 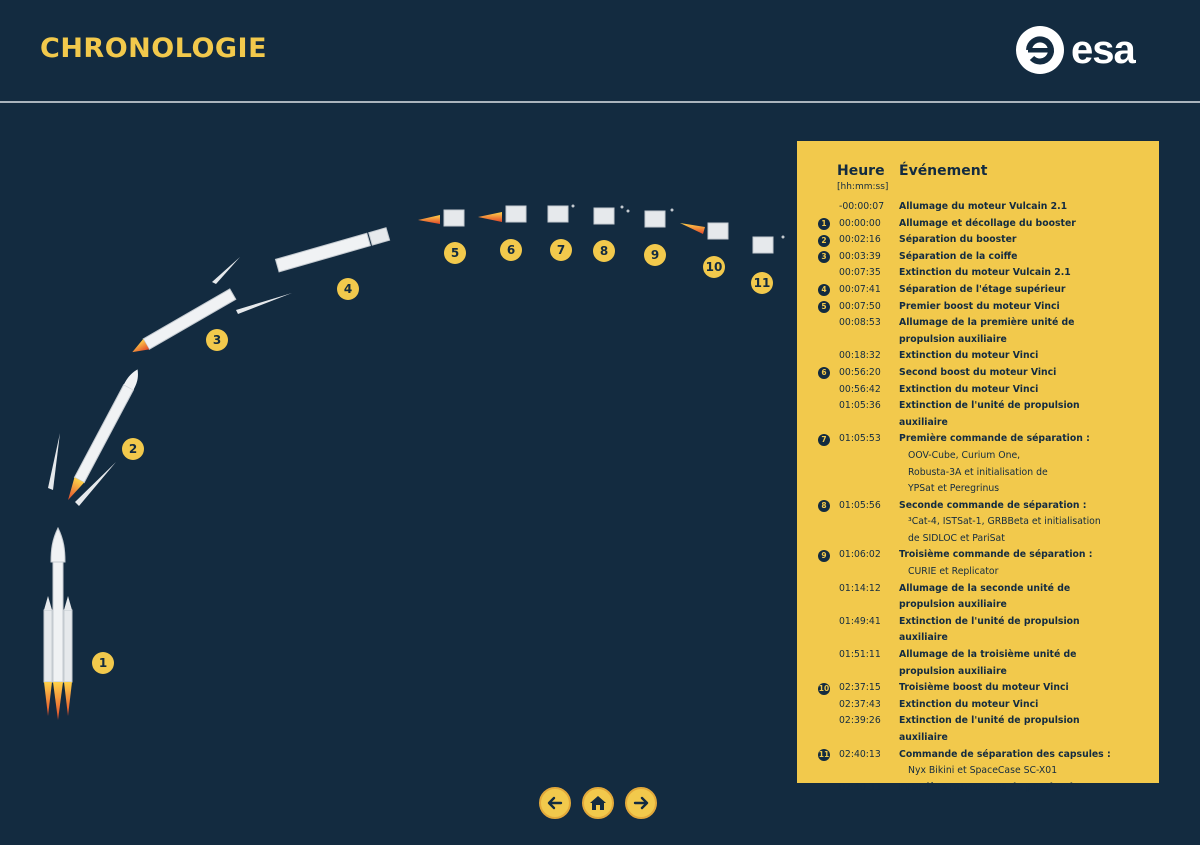 What do you see at coordinates (860, 289) in the screenshot?
I see `event-time: 00:07:41` at bounding box center [860, 289].